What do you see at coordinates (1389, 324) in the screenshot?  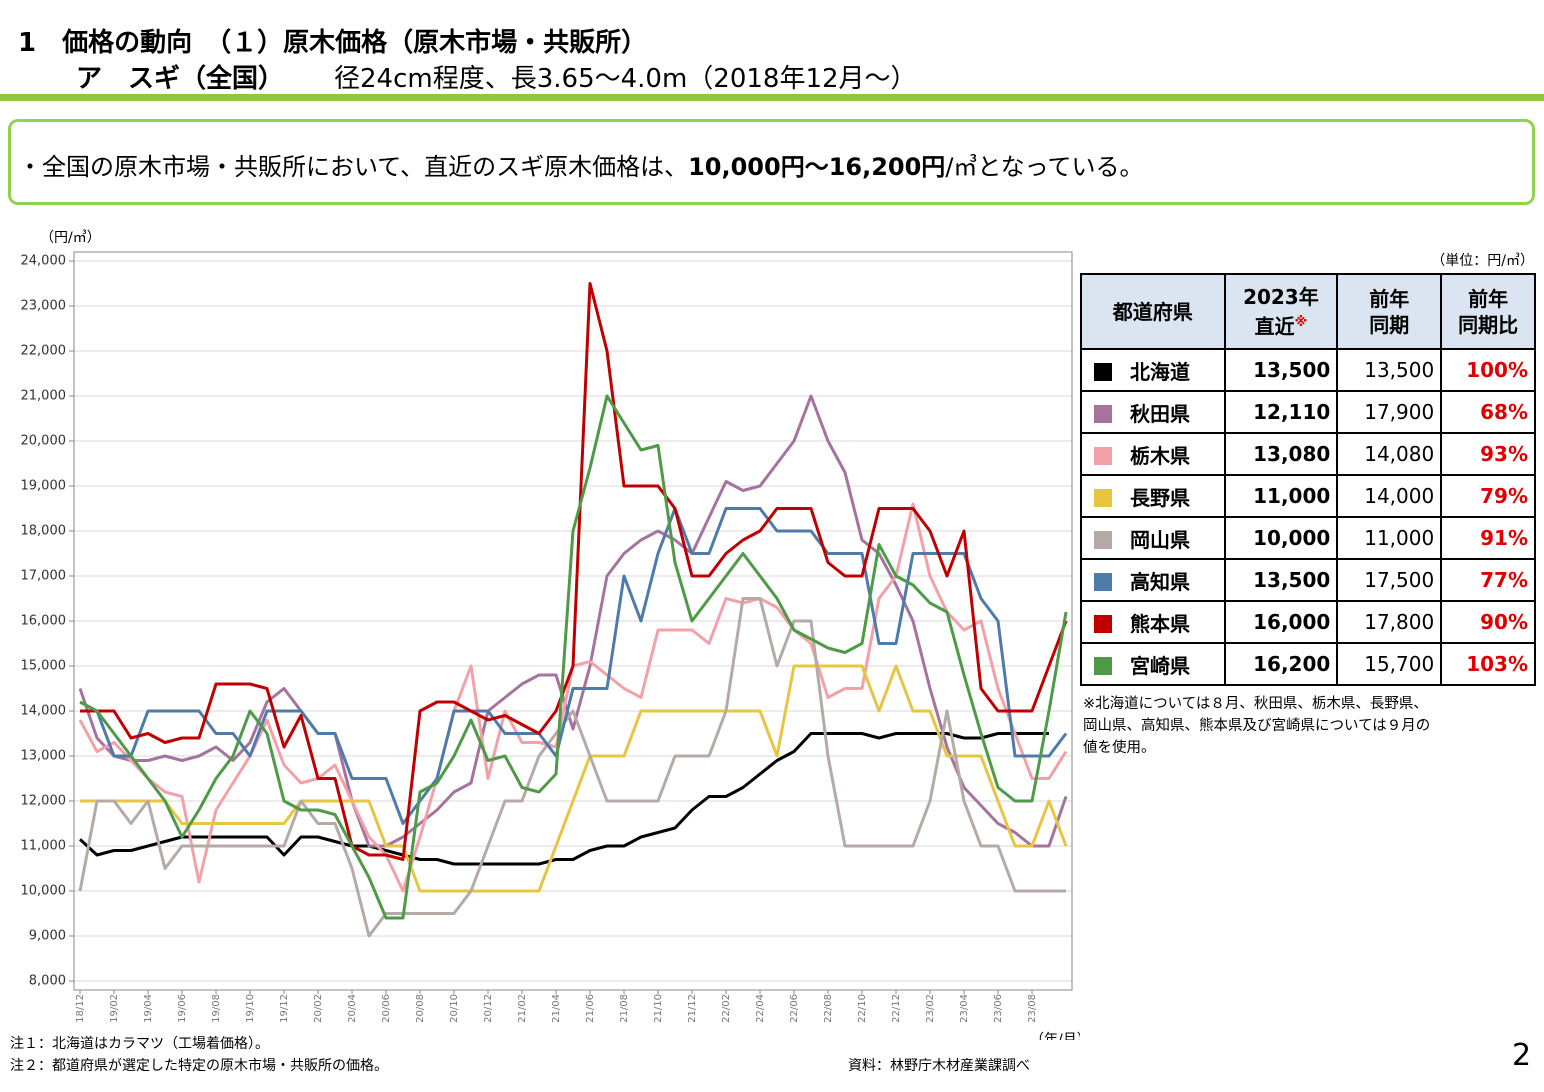 I see `header-text: 同期` at bounding box center [1389, 324].